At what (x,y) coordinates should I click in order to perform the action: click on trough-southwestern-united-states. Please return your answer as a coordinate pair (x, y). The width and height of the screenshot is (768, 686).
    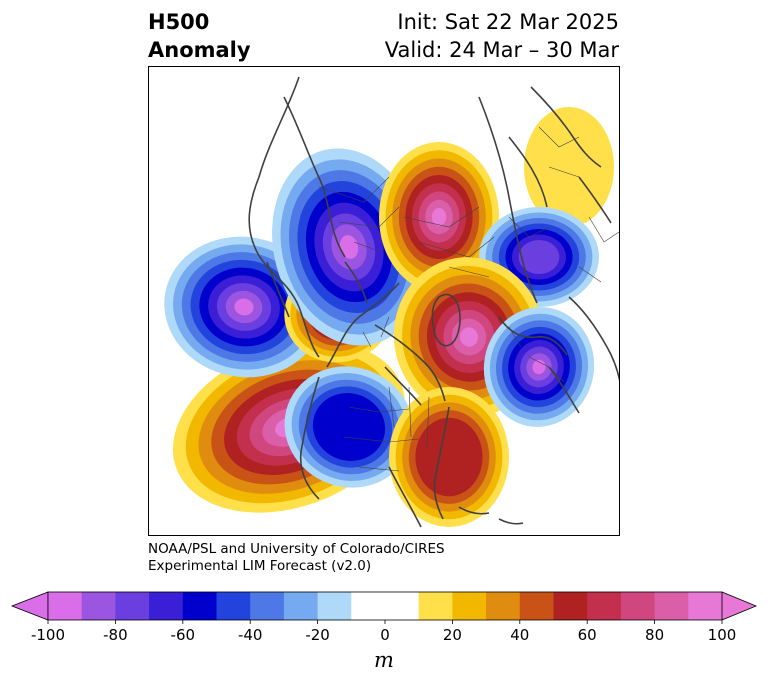
    Looking at the image, I should click on (349, 427).